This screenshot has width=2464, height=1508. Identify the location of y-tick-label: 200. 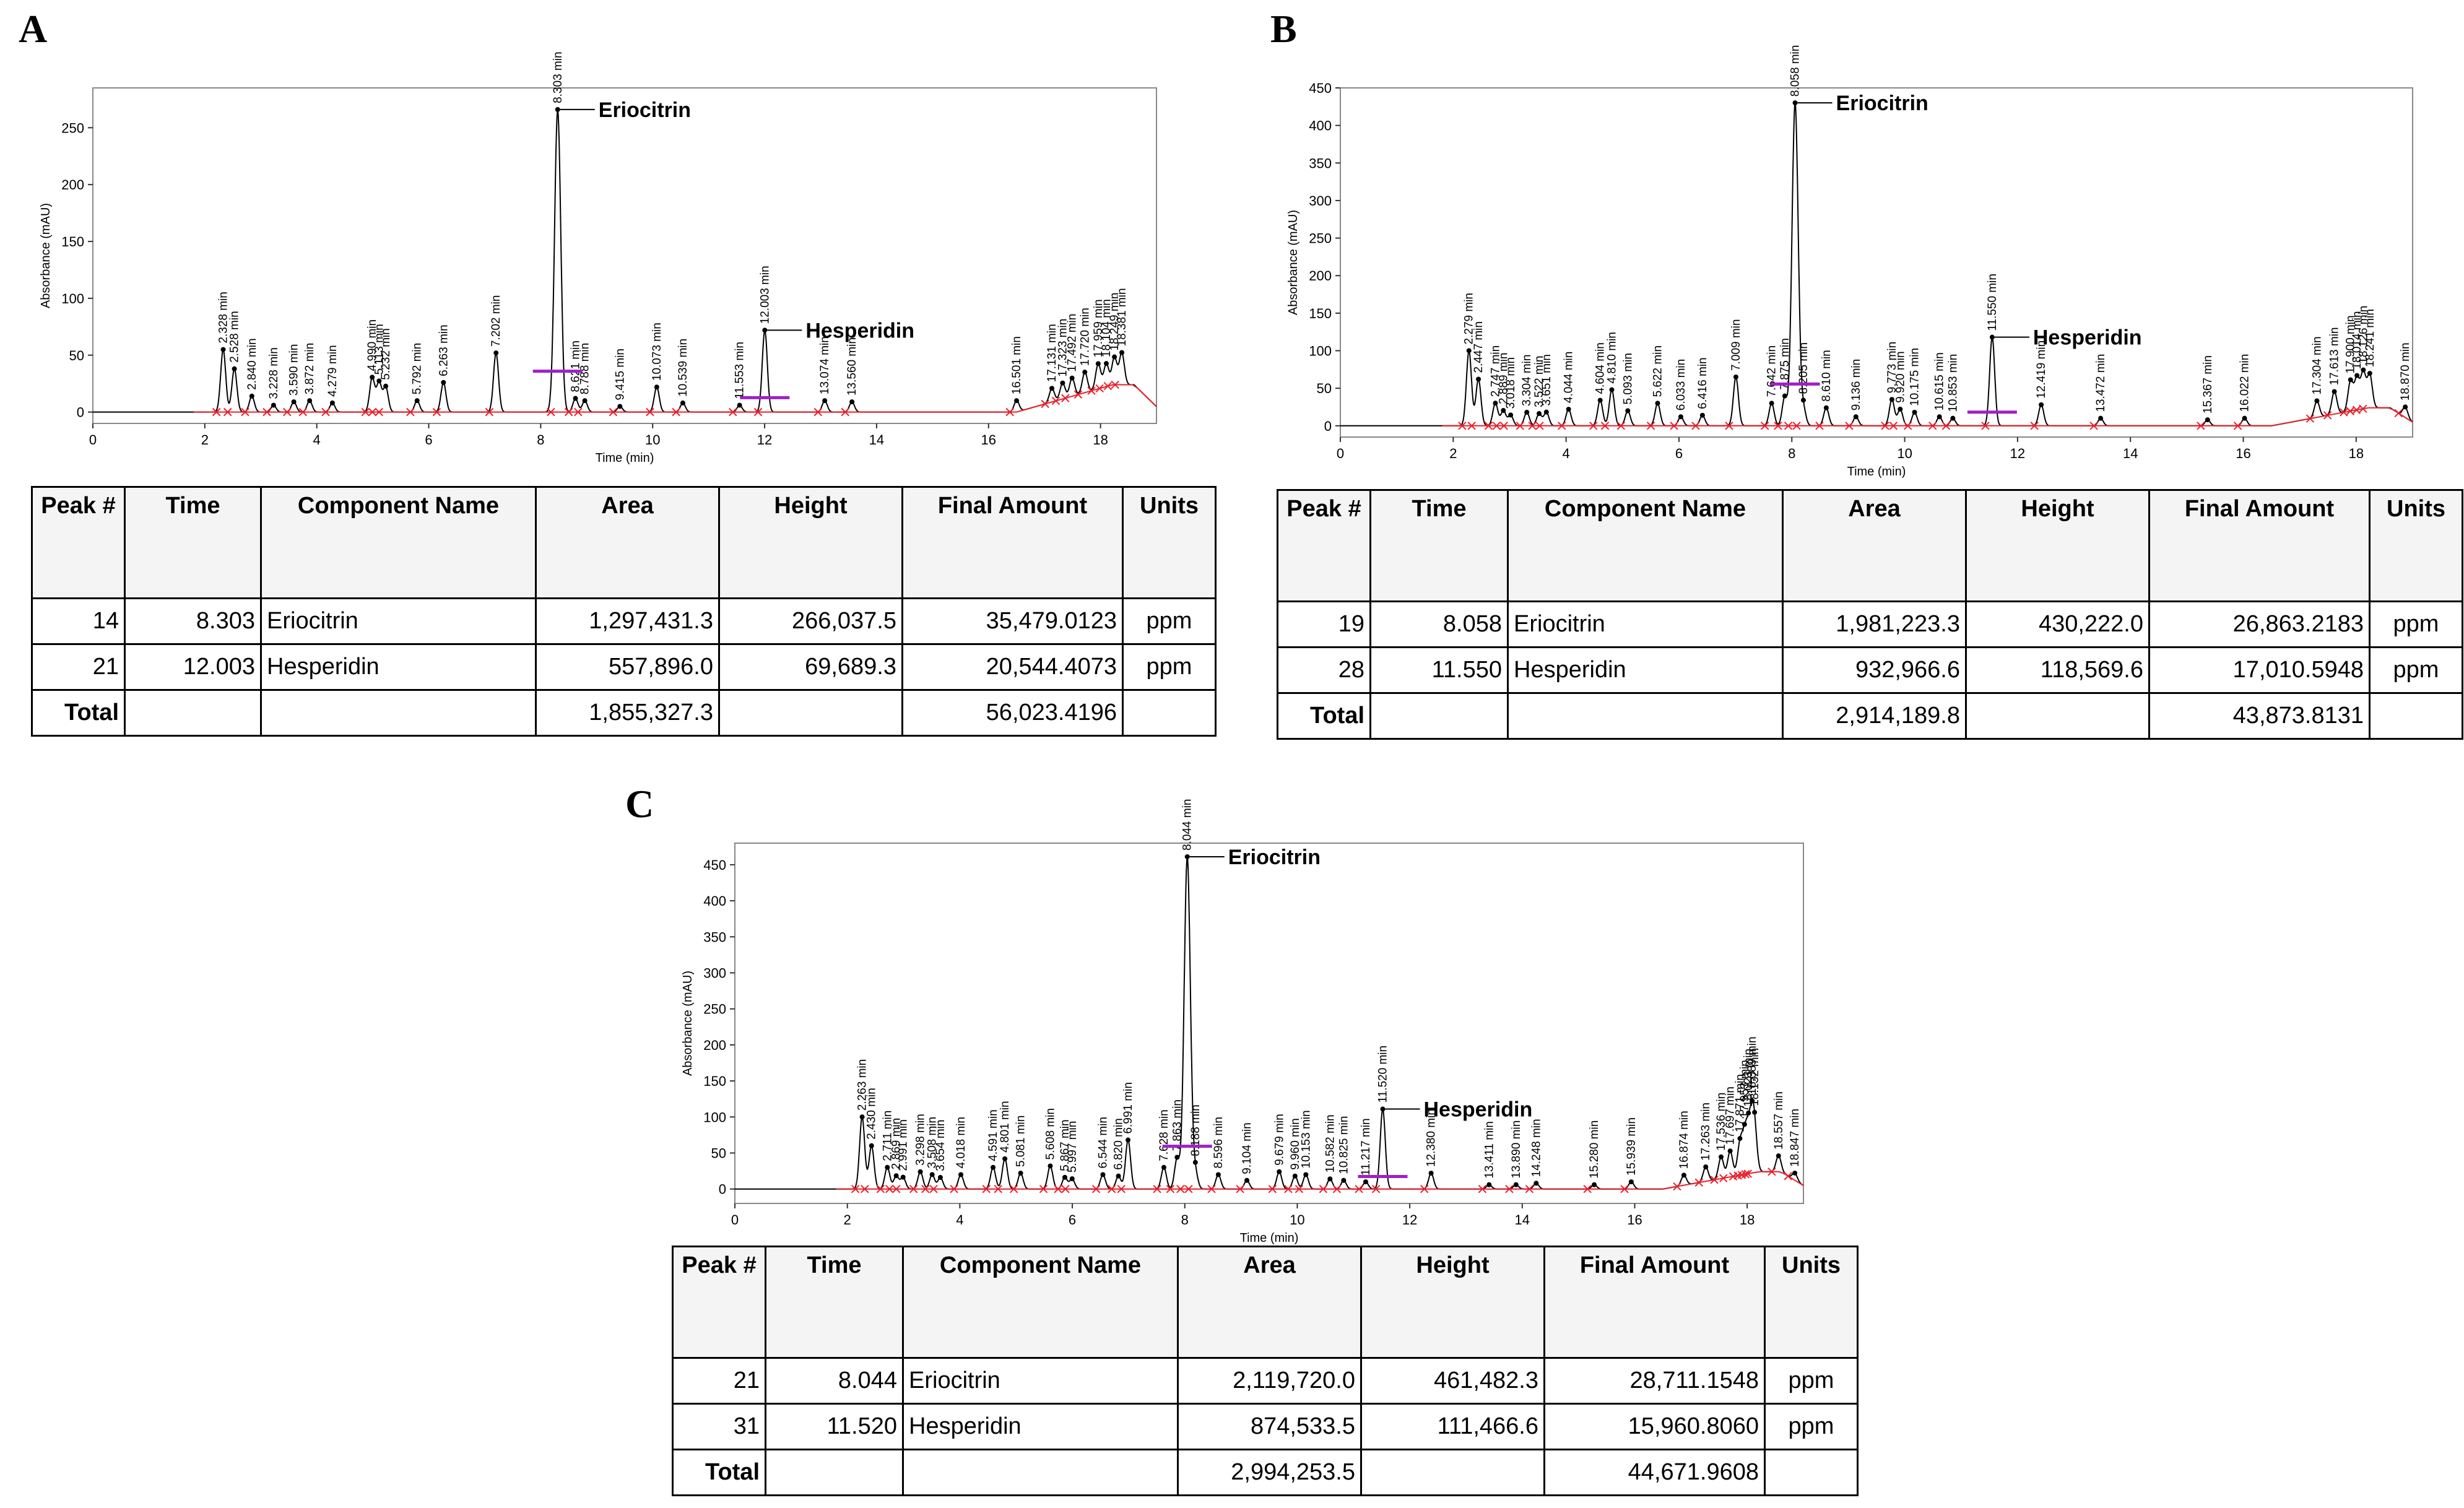
(1320, 276).